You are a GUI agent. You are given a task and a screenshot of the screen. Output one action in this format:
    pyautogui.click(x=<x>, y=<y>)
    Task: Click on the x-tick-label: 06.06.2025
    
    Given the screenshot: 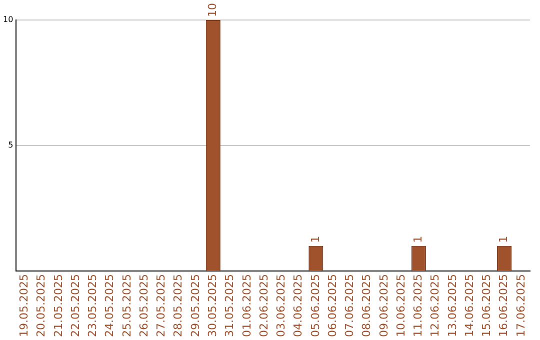 What is the action you would take?
    pyautogui.click(x=332, y=306)
    